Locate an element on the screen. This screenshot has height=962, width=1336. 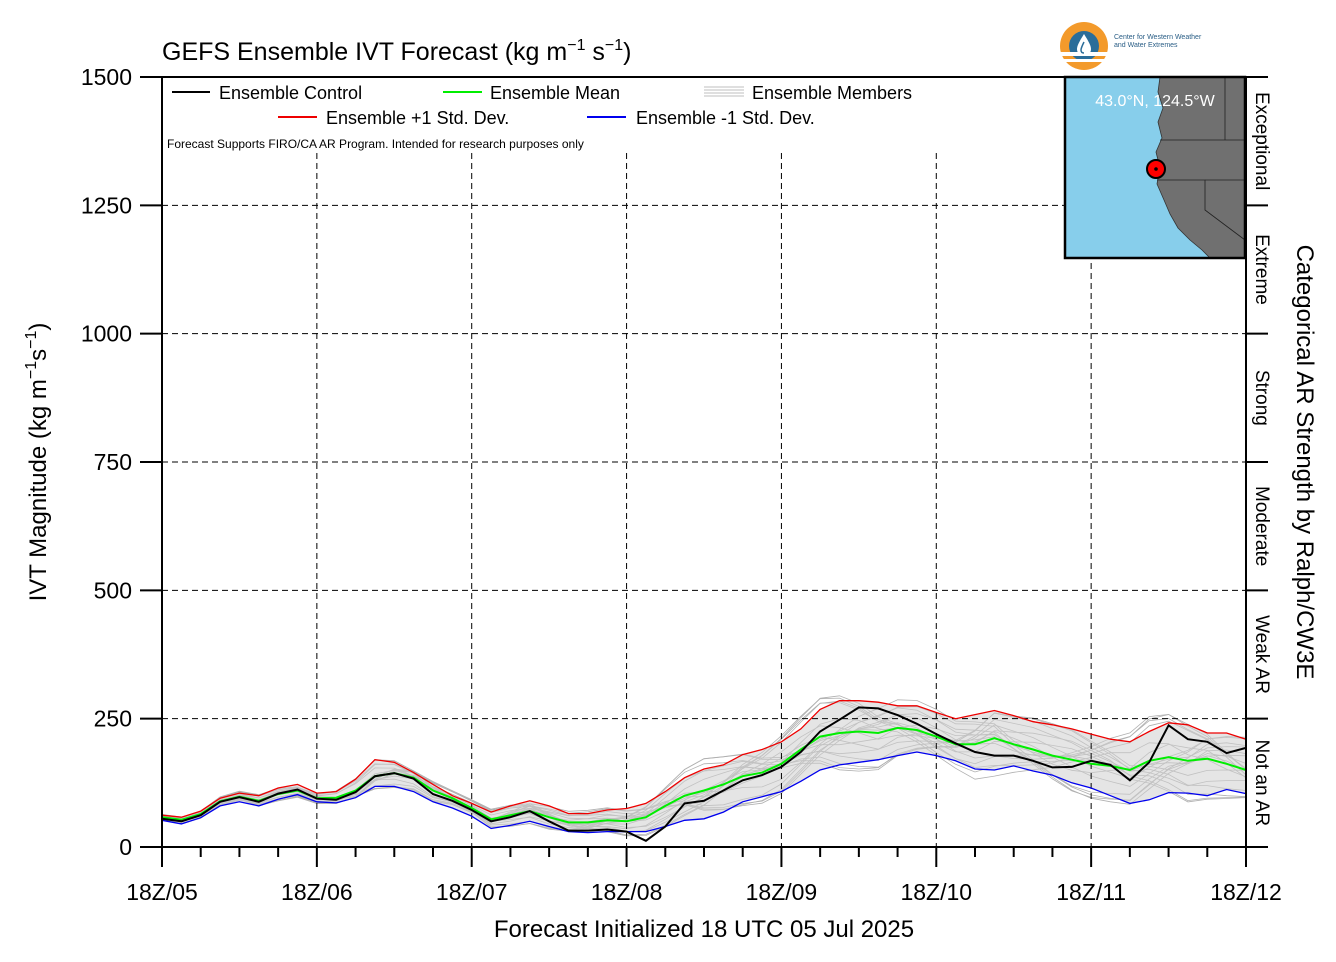
ylabel-exp2: −1 is located at coordinates (31, 339).